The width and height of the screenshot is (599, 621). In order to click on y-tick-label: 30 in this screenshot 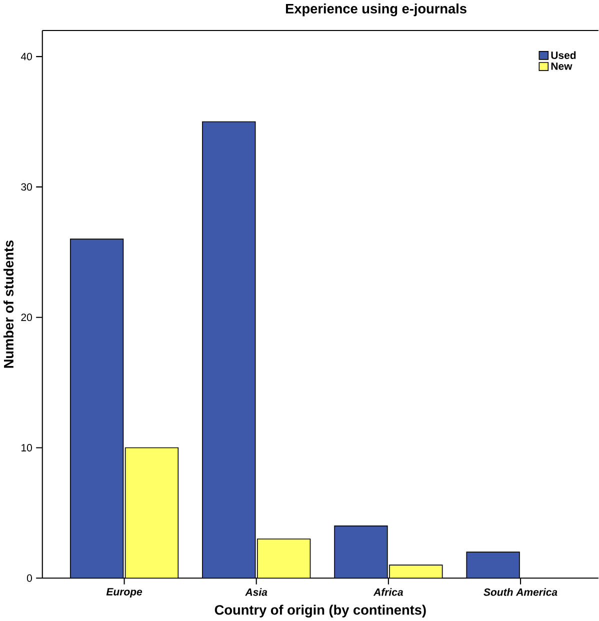, I will do `click(26, 187)`.